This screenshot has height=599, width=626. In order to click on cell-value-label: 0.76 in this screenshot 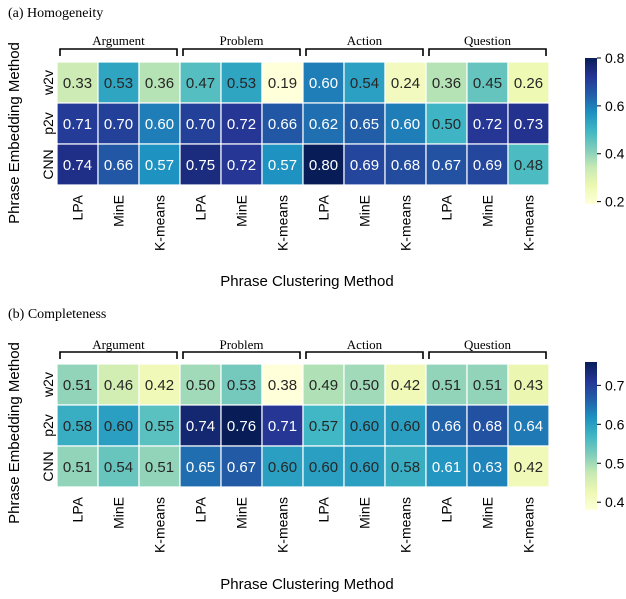, I will do `click(241, 426)`.